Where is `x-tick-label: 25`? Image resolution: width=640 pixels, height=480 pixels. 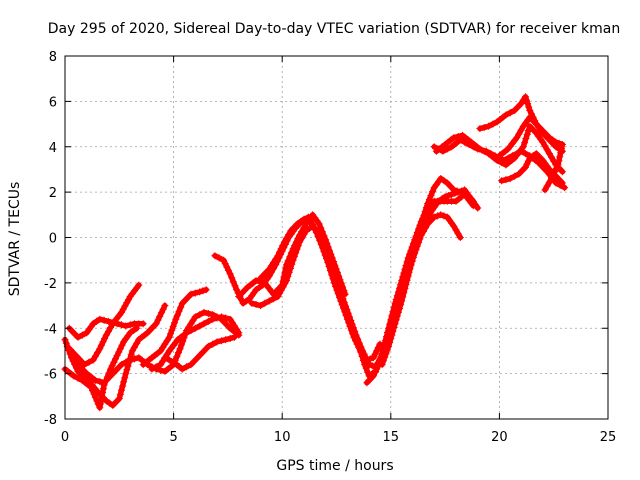
x-tick-label: 25 is located at coordinates (608, 437).